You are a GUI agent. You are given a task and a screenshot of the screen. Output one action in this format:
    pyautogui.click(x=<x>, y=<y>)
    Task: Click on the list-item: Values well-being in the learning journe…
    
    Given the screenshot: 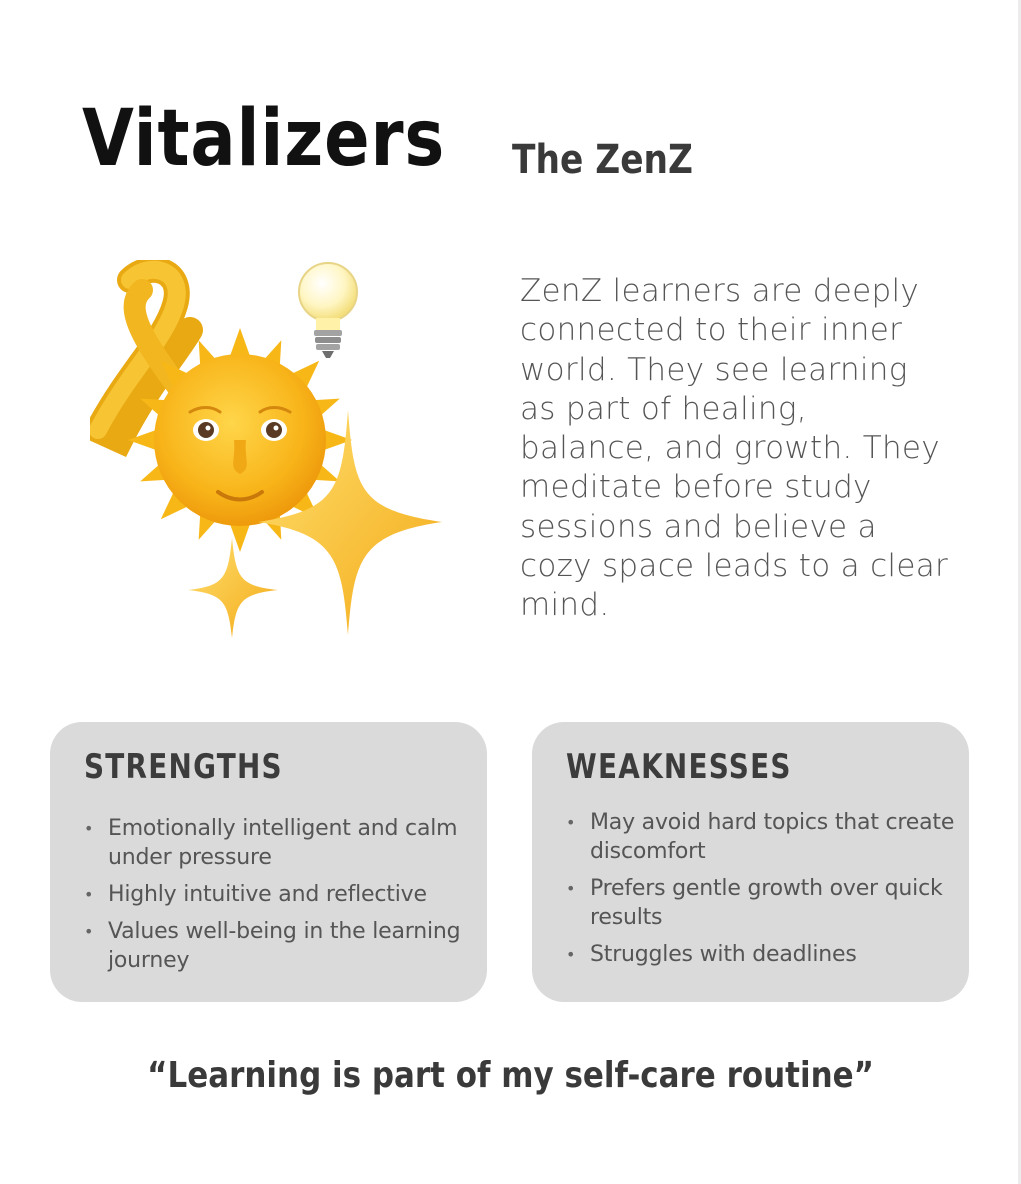 What is the action you would take?
    pyautogui.click(x=281, y=946)
    